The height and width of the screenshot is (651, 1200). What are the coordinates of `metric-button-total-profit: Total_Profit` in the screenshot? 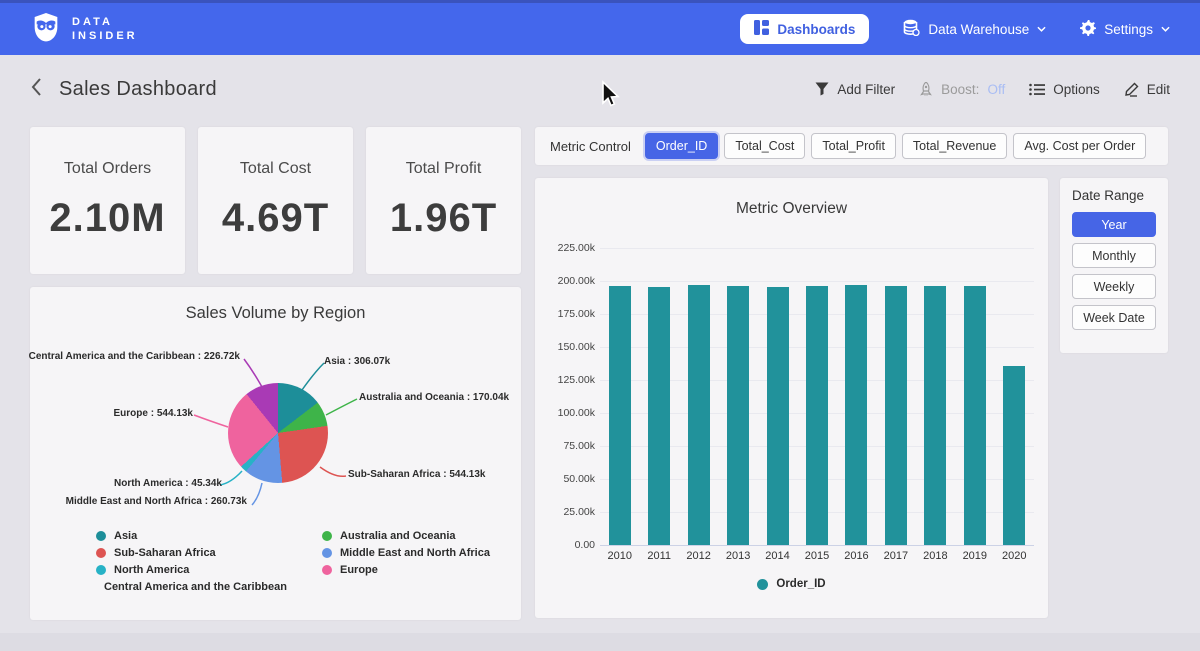 It's located at (853, 146).